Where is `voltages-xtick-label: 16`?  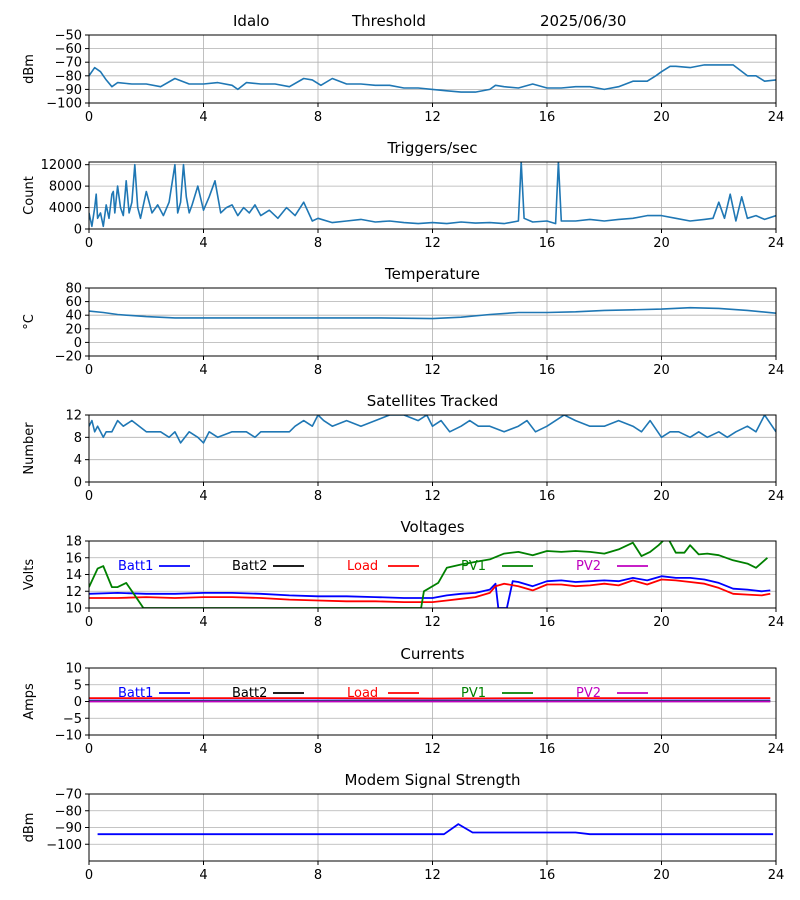 voltages-xtick-label: 16 is located at coordinates (547, 622).